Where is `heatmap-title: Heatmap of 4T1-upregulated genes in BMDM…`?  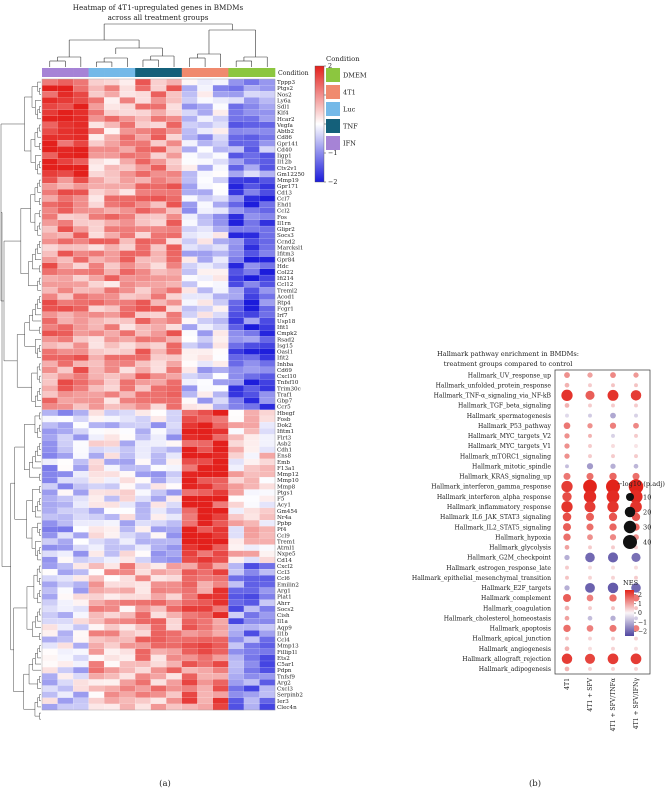
heatmap-title: Heatmap of 4T1-upregulated genes in BMDM… is located at coordinates (158, 7).